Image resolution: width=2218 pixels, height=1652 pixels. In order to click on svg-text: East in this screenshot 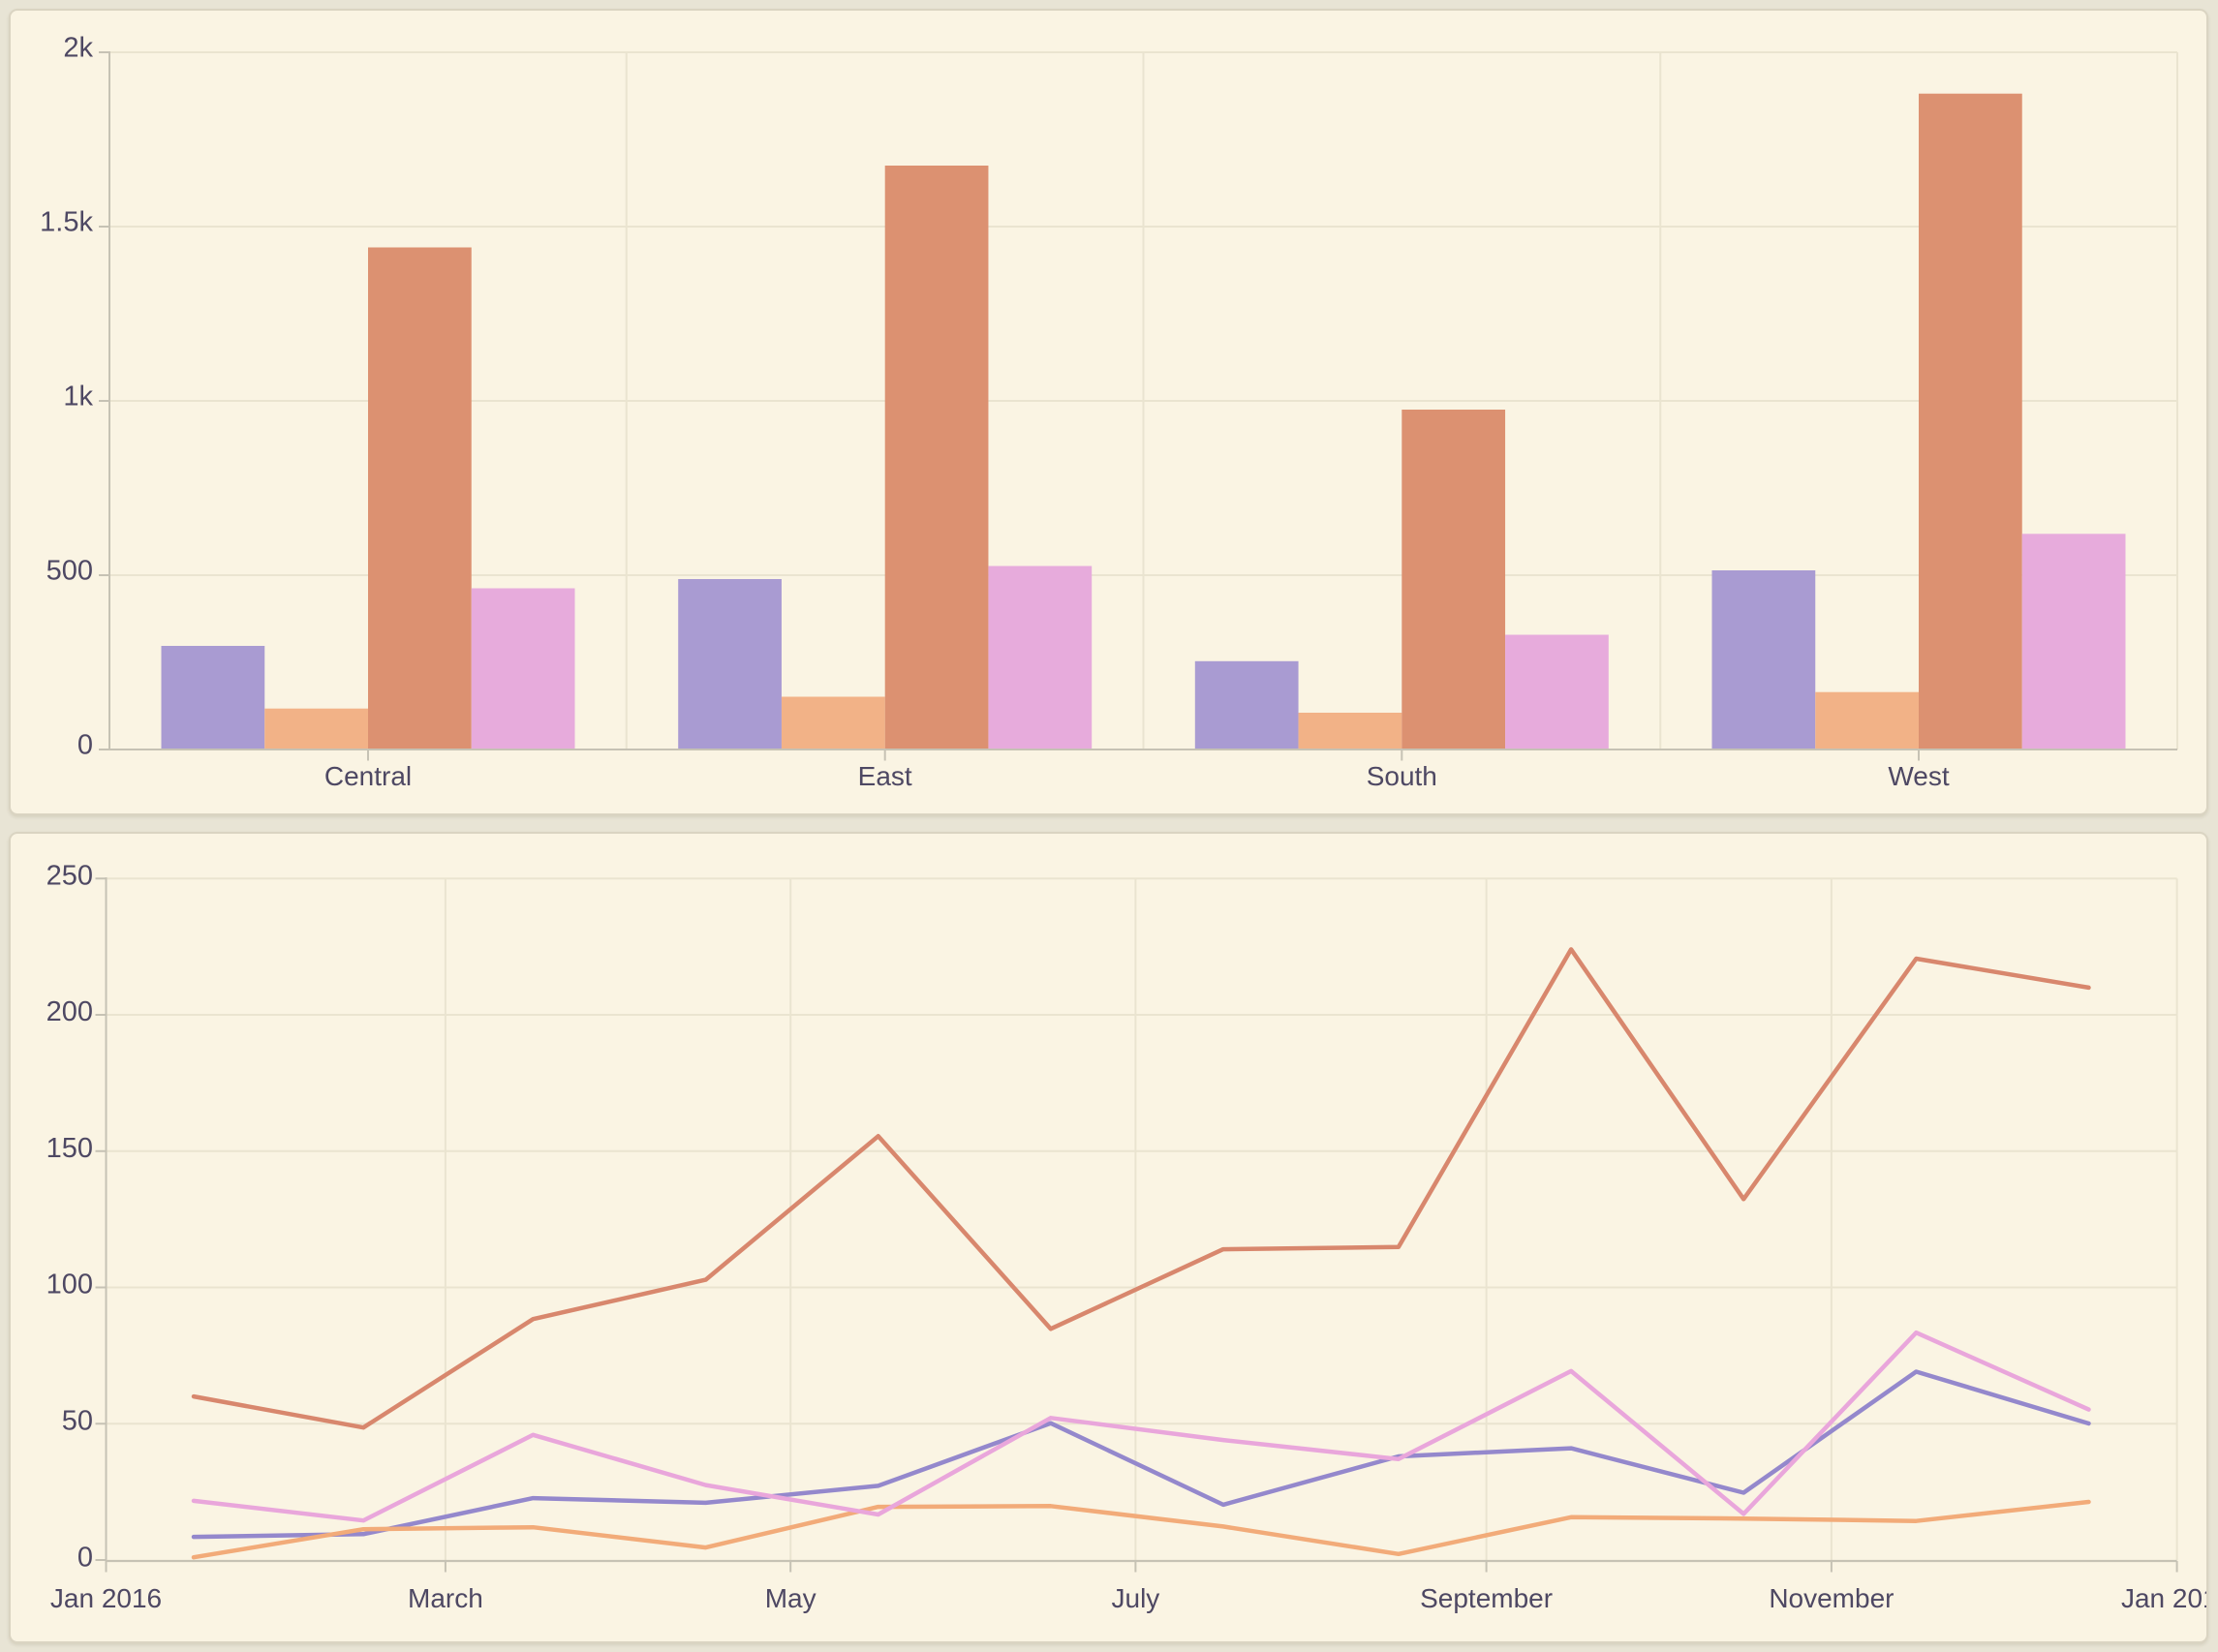, I will do `click(885, 776)`.